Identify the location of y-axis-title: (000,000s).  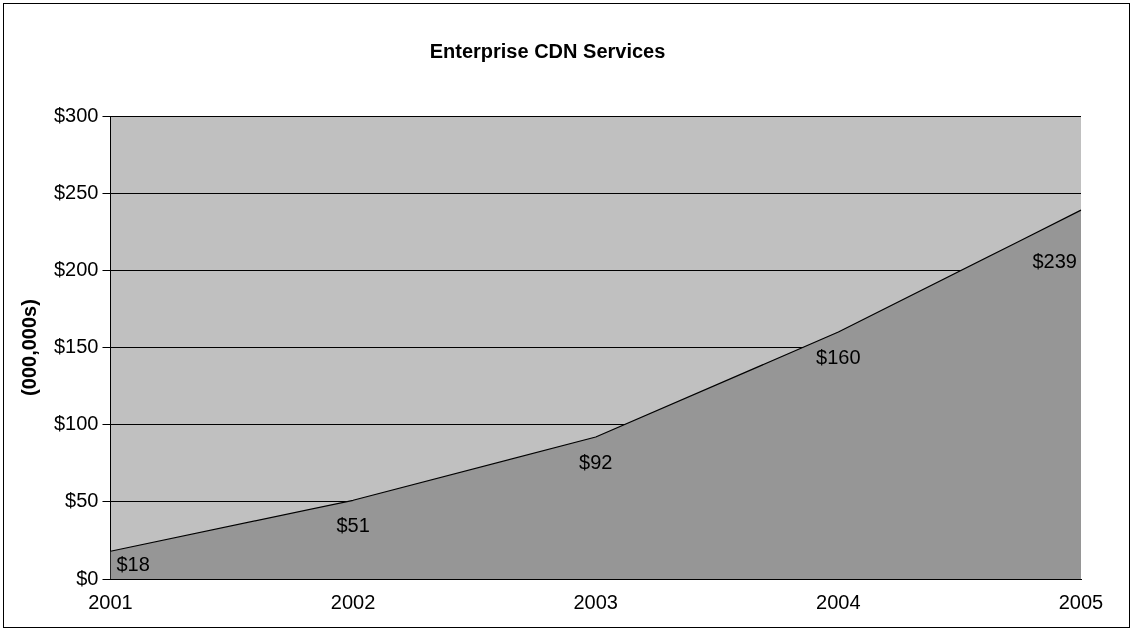
(28, 347).